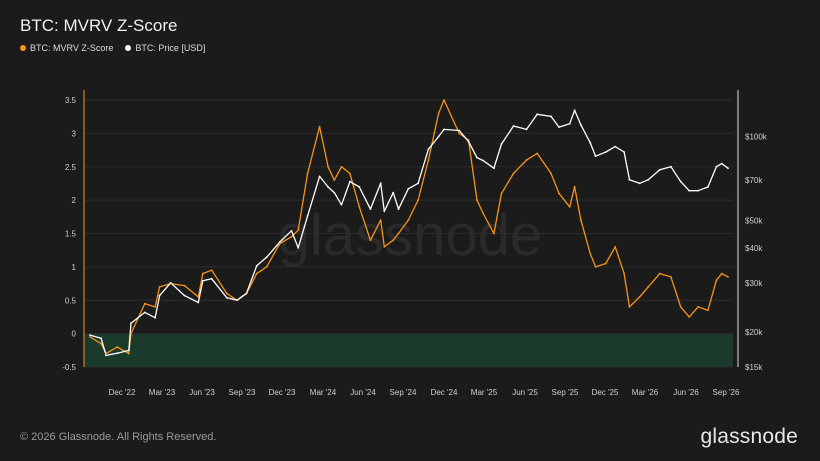 The image size is (820, 461). What do you see at coordinates (484, 392) in the screenshot?
I see `x-tick-label: Mar '25` at bounding box center [484, 392].